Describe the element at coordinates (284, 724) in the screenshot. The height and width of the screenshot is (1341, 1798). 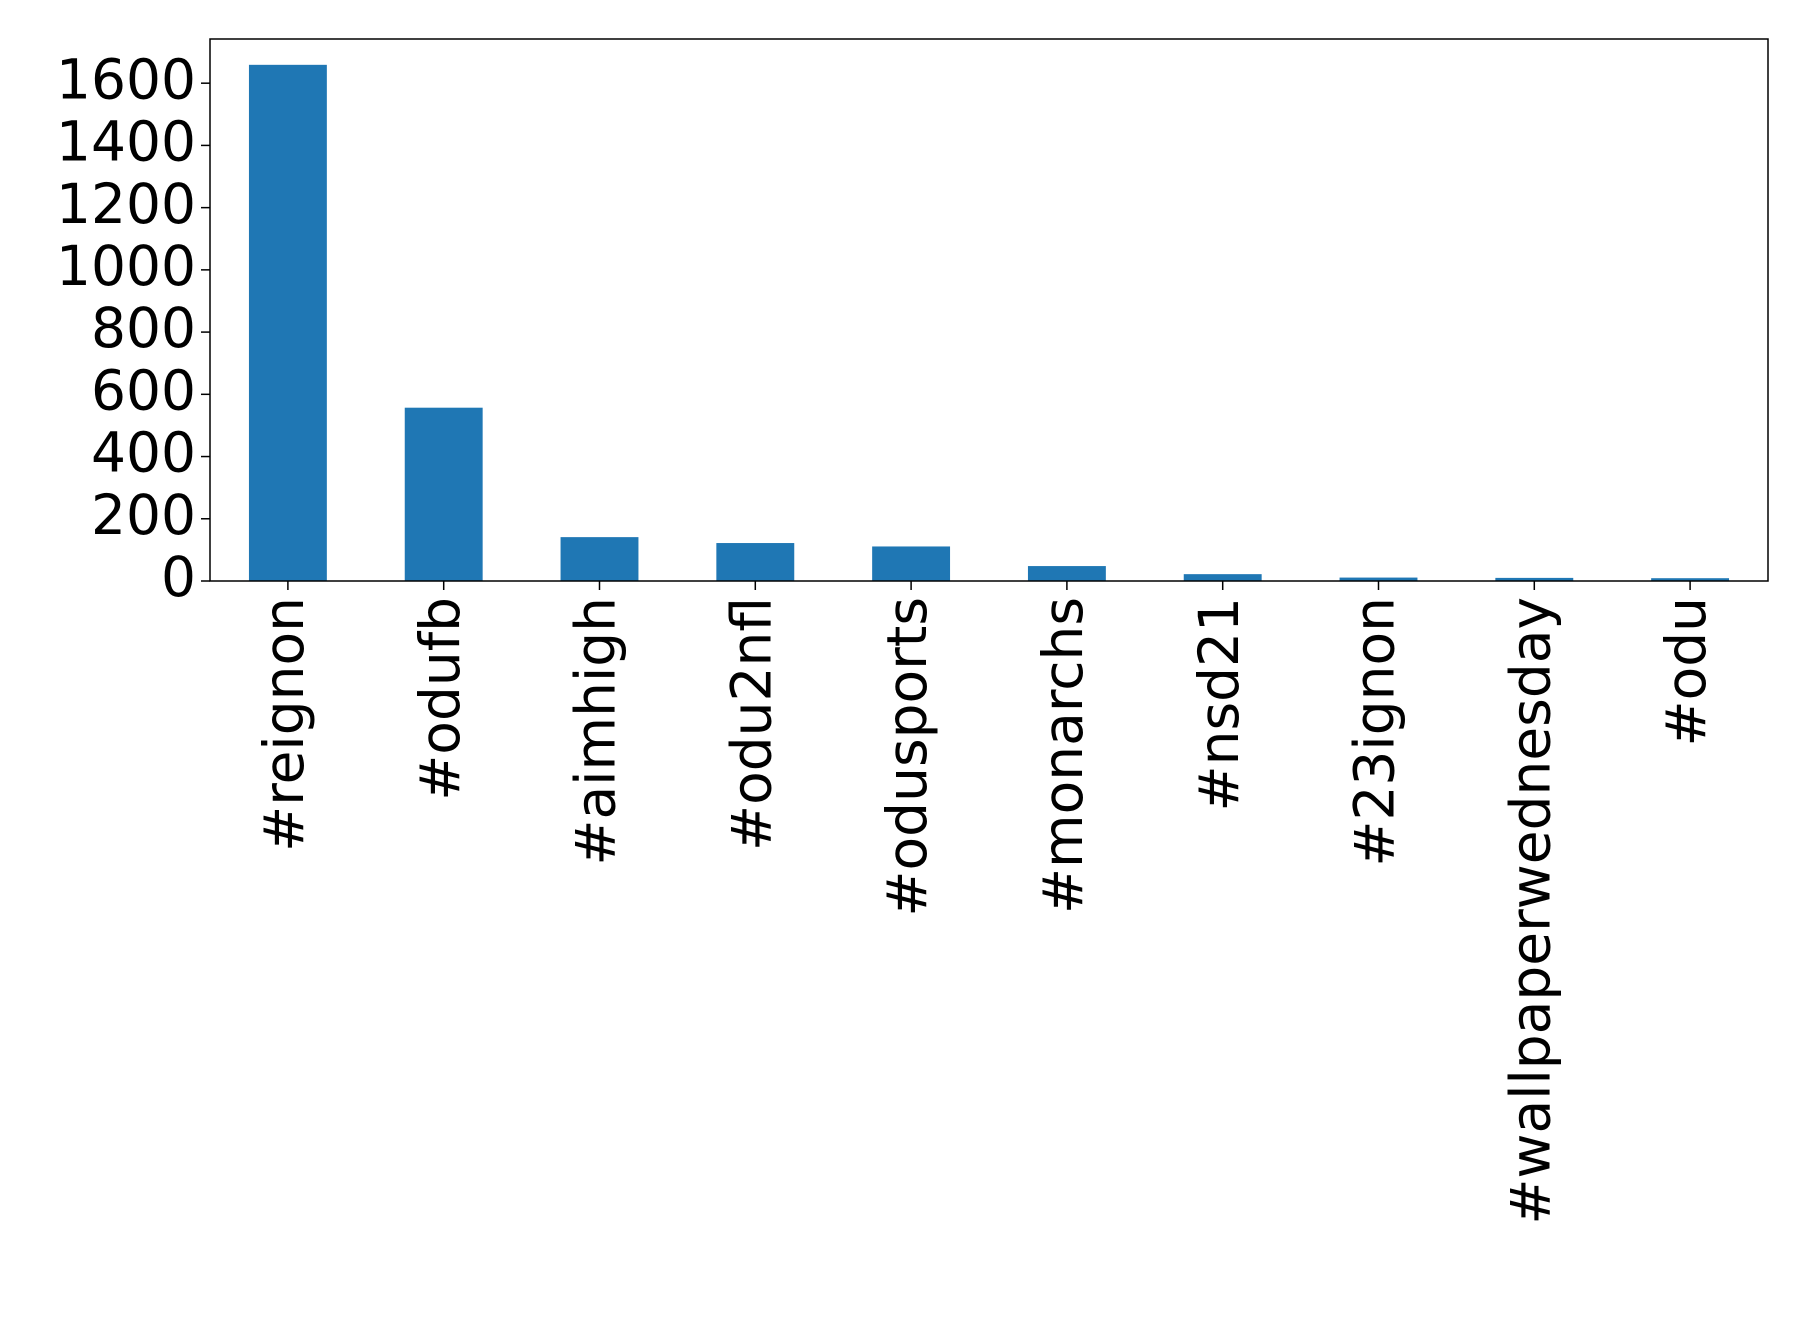
I see `x-tick-label: #reignon` at that location.